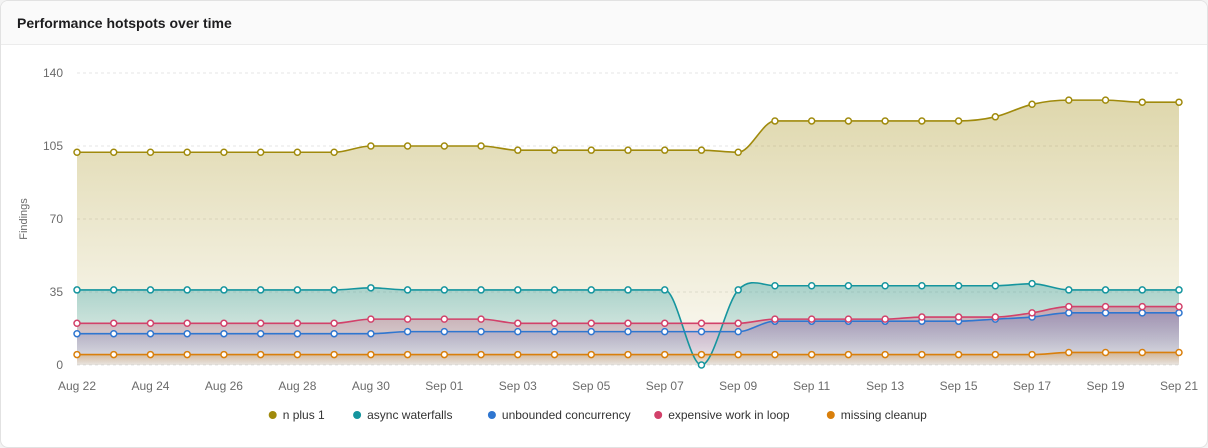  I want to click on legend-item-n-plus-1: n plus 1, so click(296, 415).